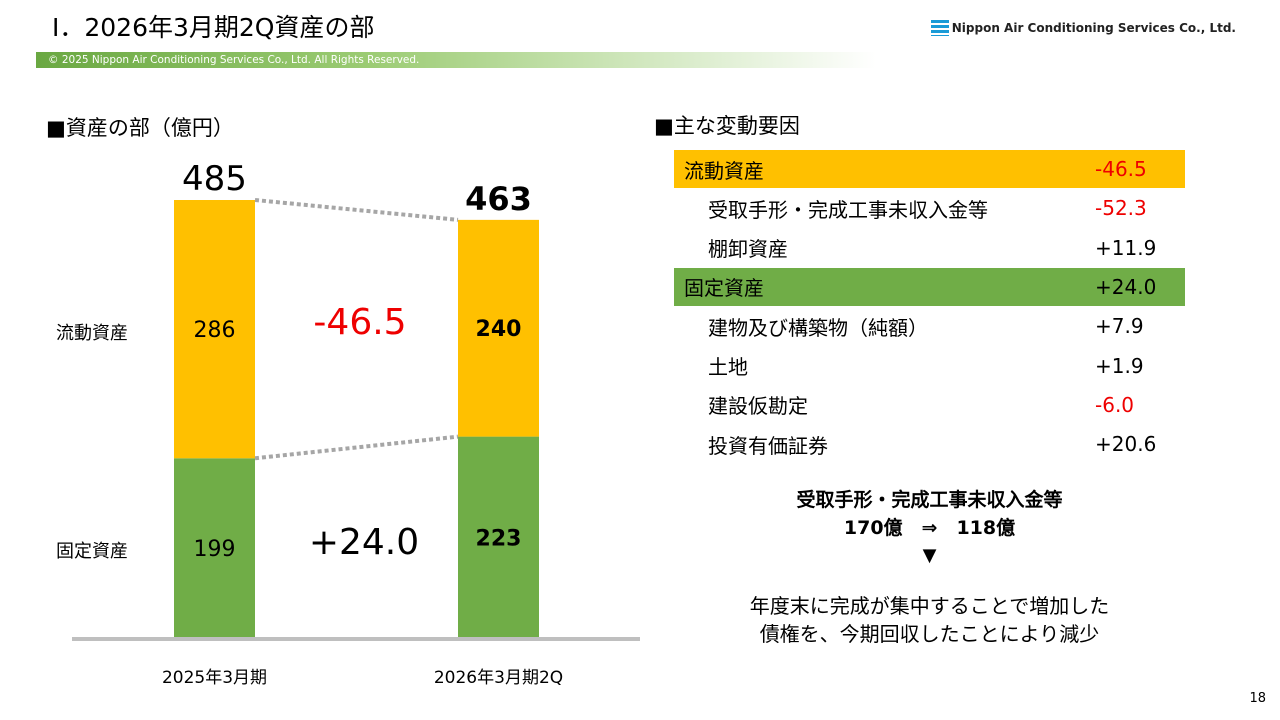 The width and height of the screenshot is (1280, 720). What do you see at coordinates (929, 555) in the screenshot?
I see `down-arrow-icon: ▼` at bounding box center [929, 555].